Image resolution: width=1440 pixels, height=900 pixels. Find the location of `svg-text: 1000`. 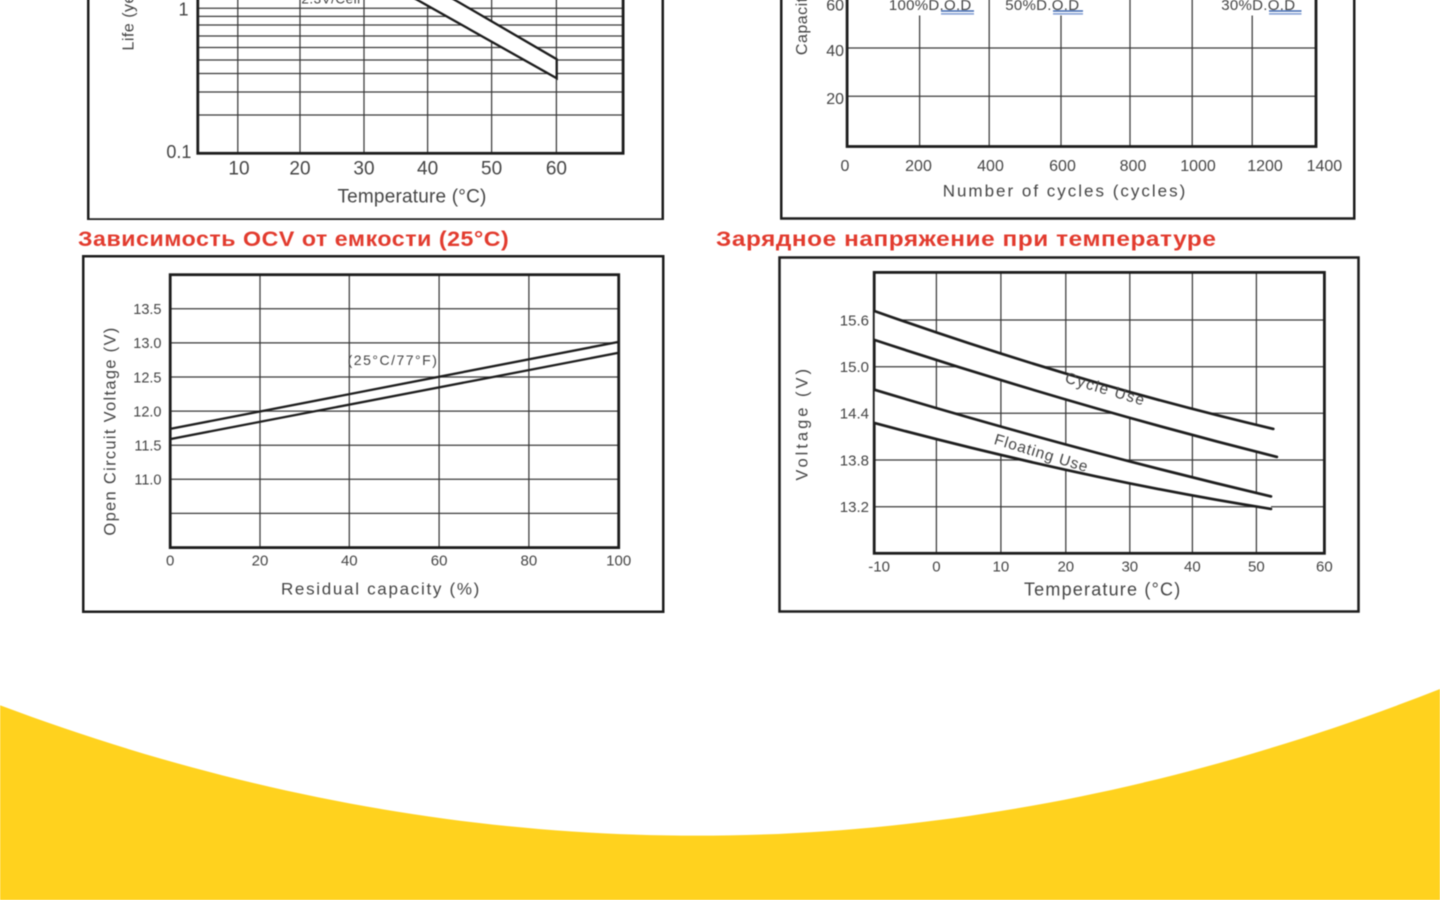

svg-text: 1000 is located at coordinates (1198, 166).